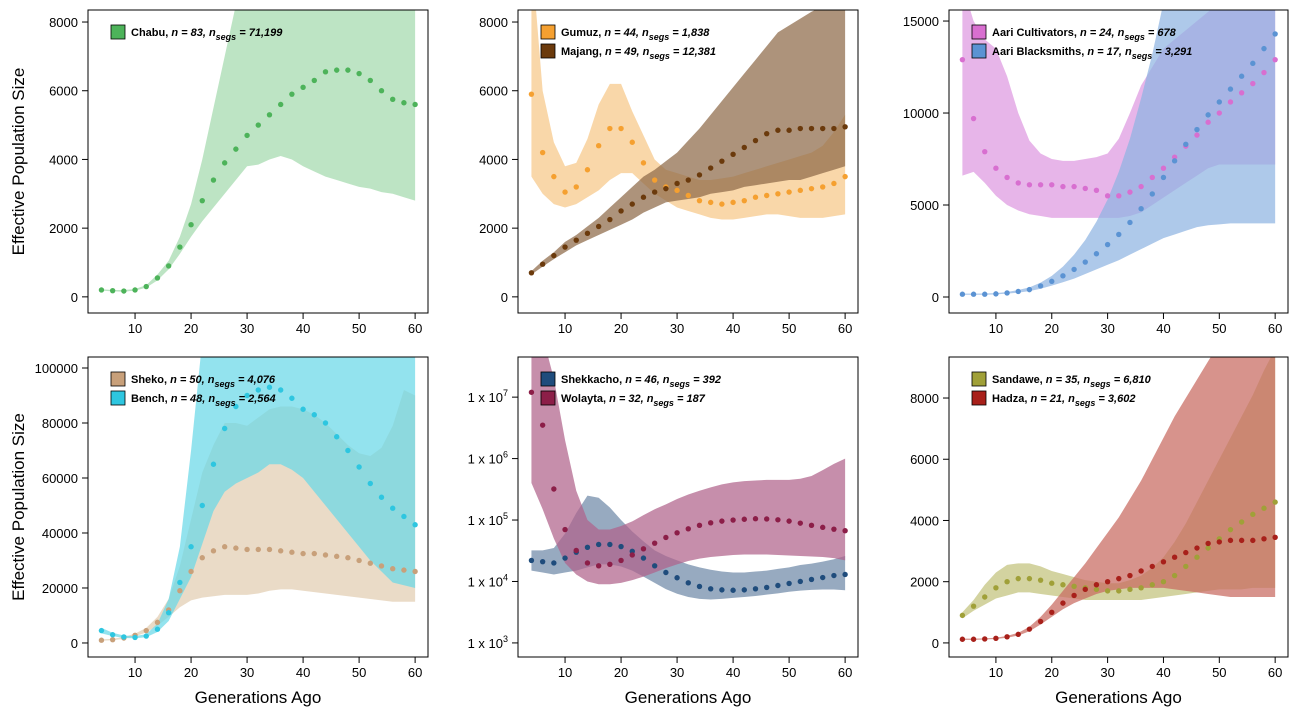  What do you see at coordinates (18, 507) in the screenshot?
I see `y-axis-title: Effective Population Size` at bounding box center [18, 507].